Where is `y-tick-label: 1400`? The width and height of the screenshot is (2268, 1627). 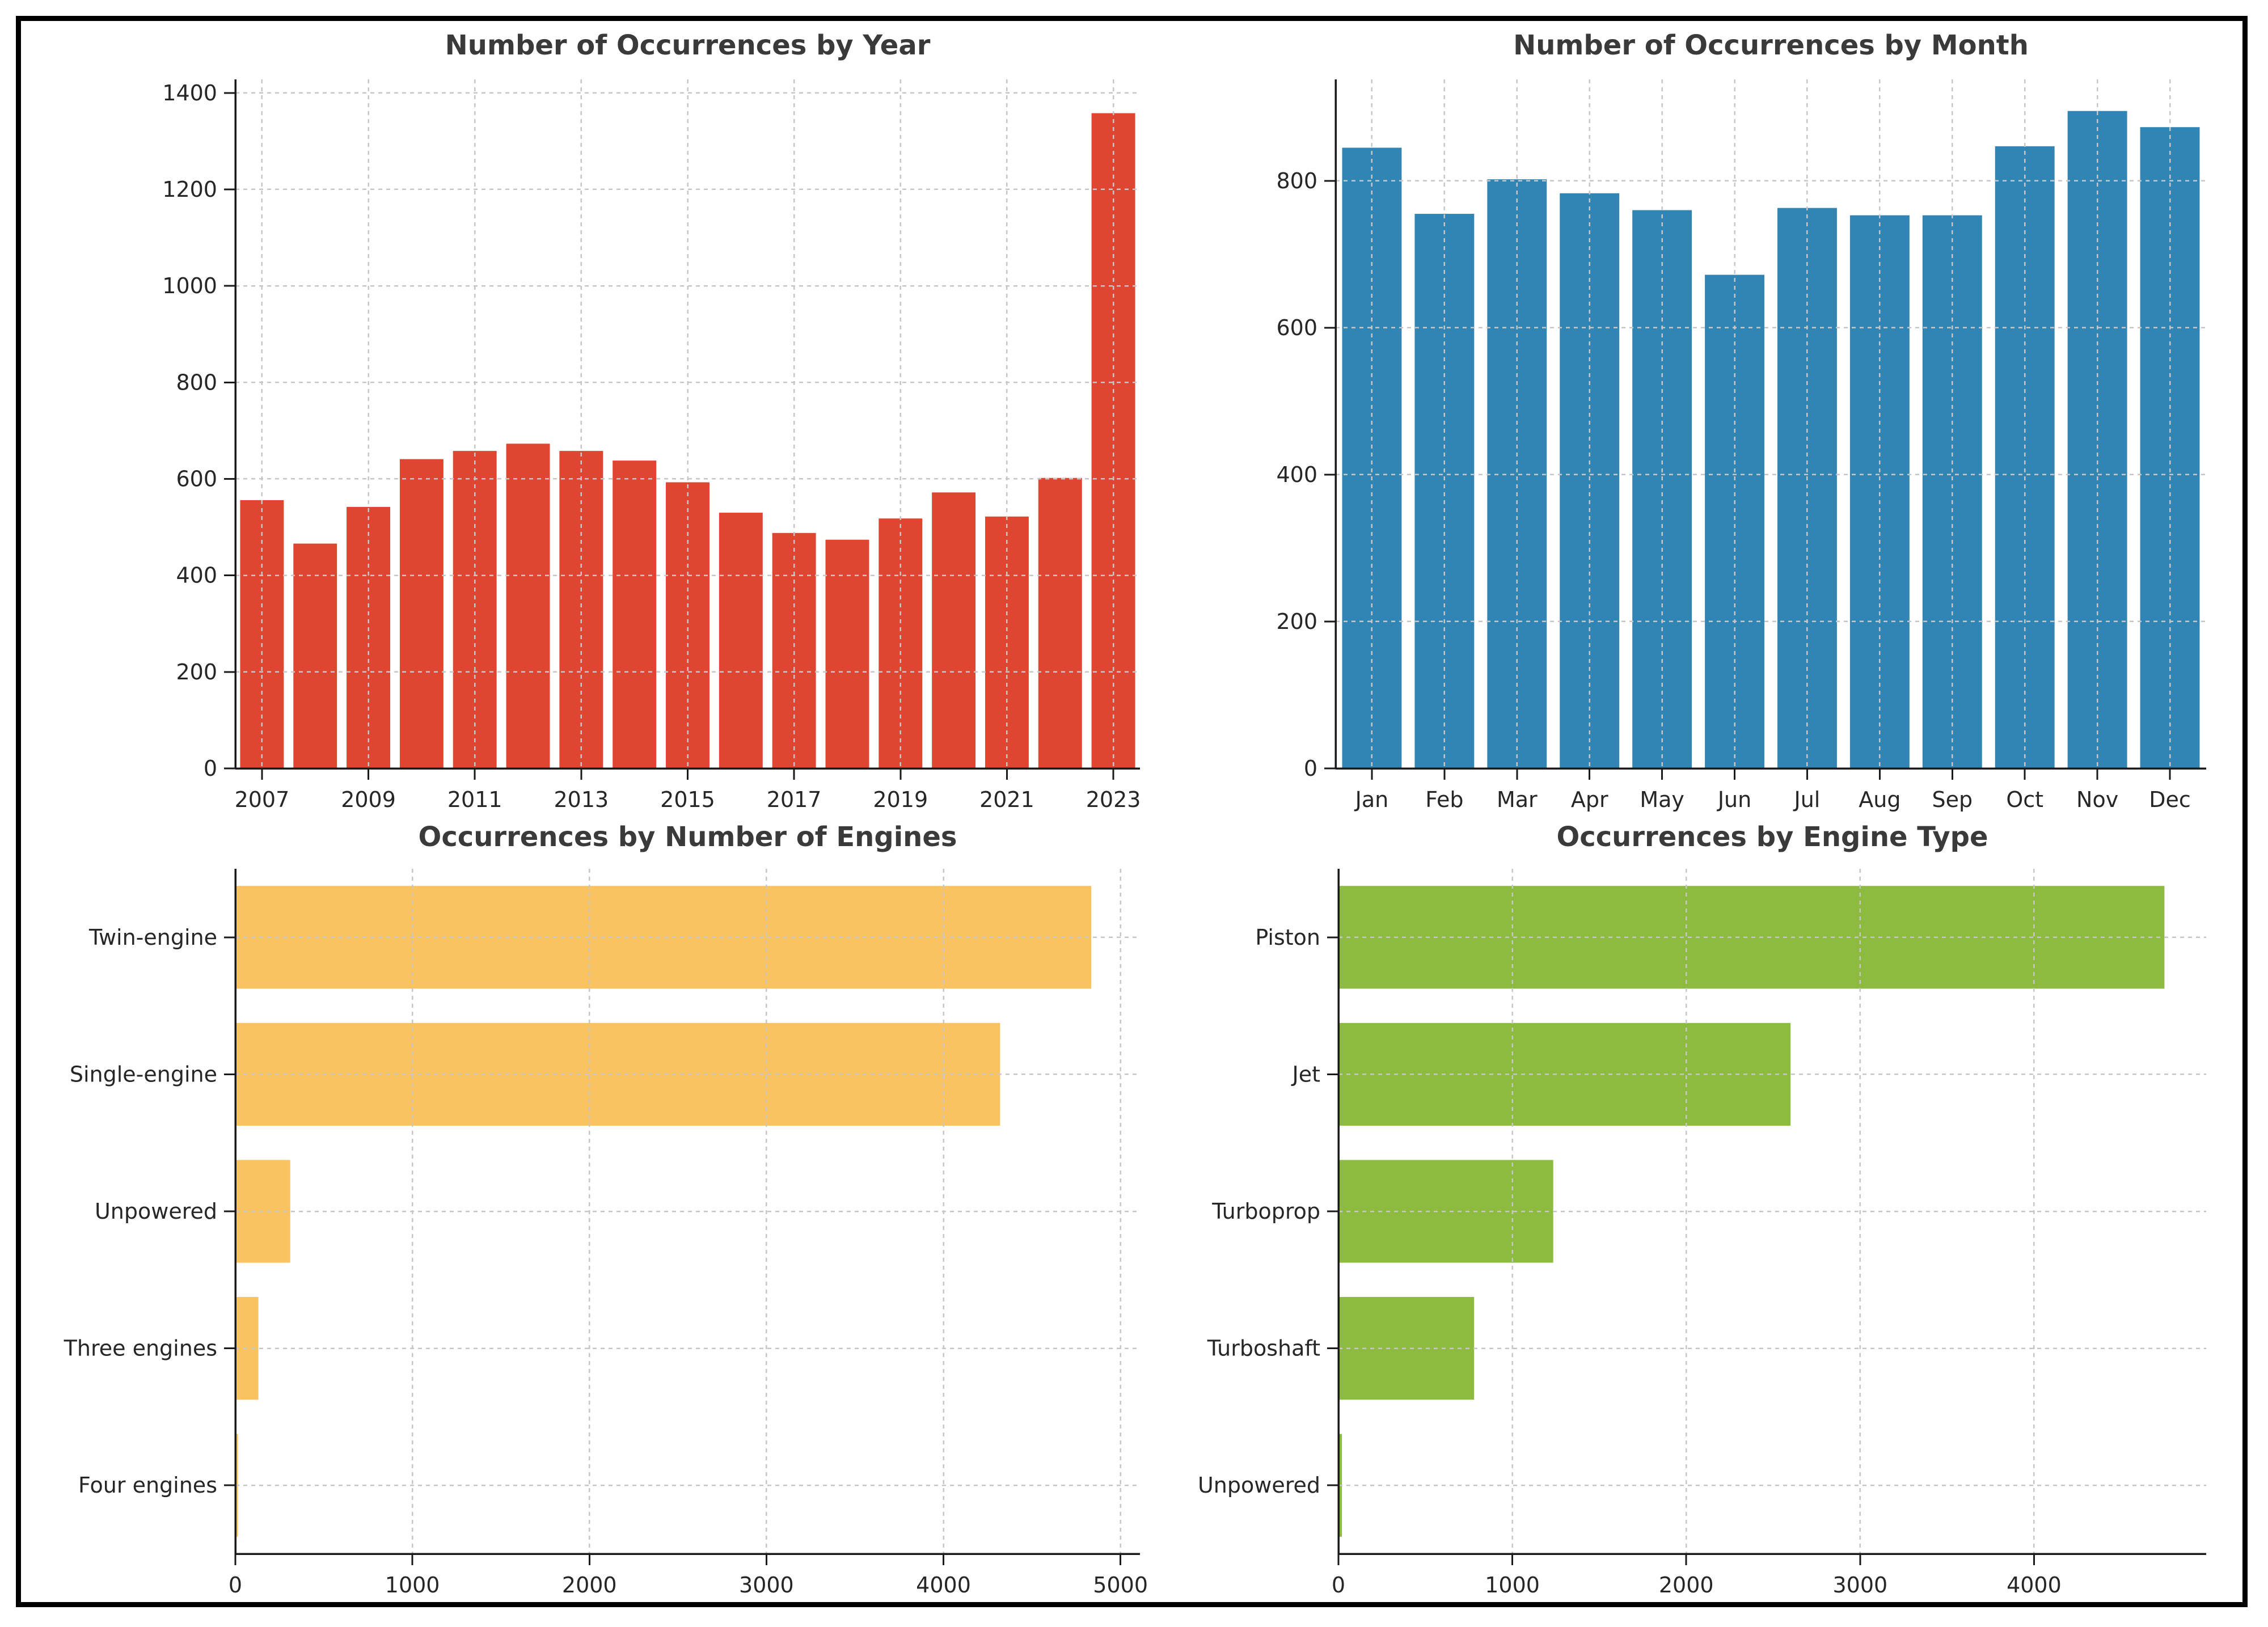
y-tick-label: 1400 is located at coordinates (190, 93).